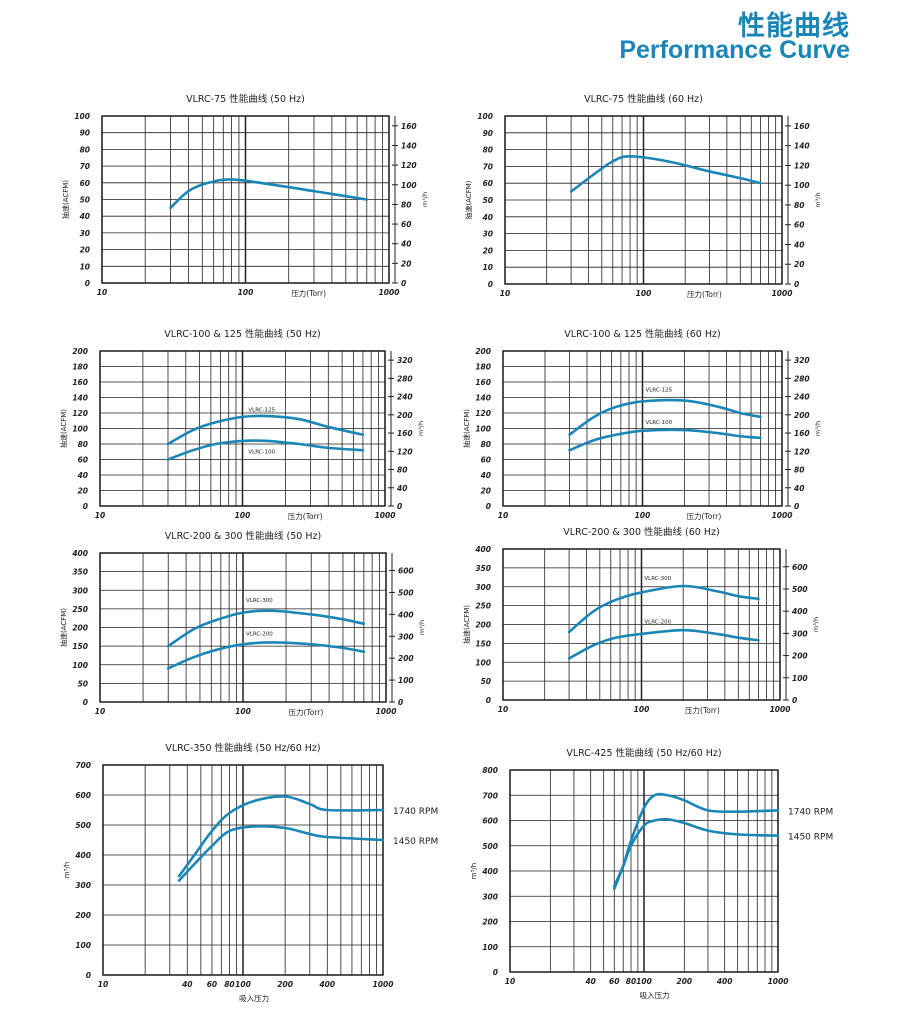 The image size is (900, 1034). Describe the element at coordinates (415, 842) in the screenshot. I see `series-label: 1450 RPM` at that location.